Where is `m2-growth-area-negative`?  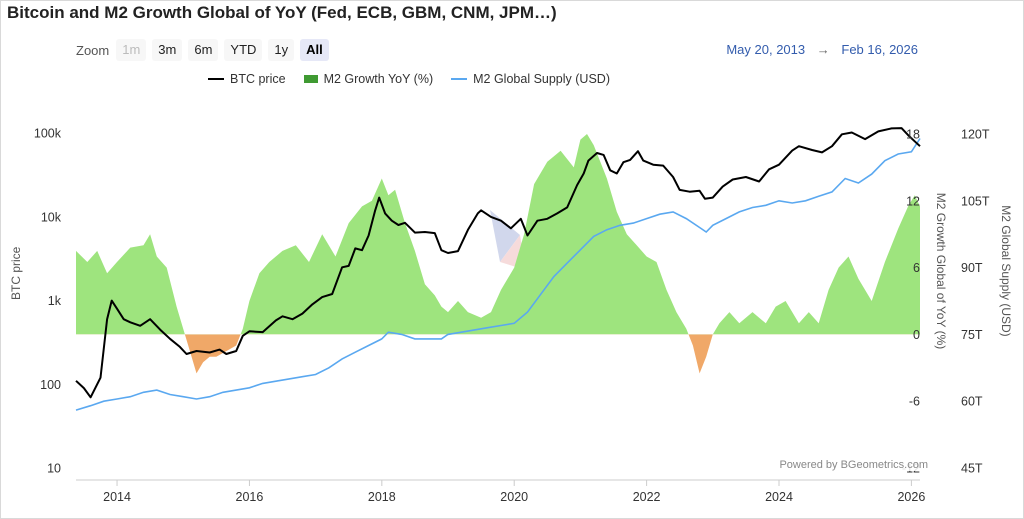
m2-growth-area-negative is located at coordinates (498, 354).